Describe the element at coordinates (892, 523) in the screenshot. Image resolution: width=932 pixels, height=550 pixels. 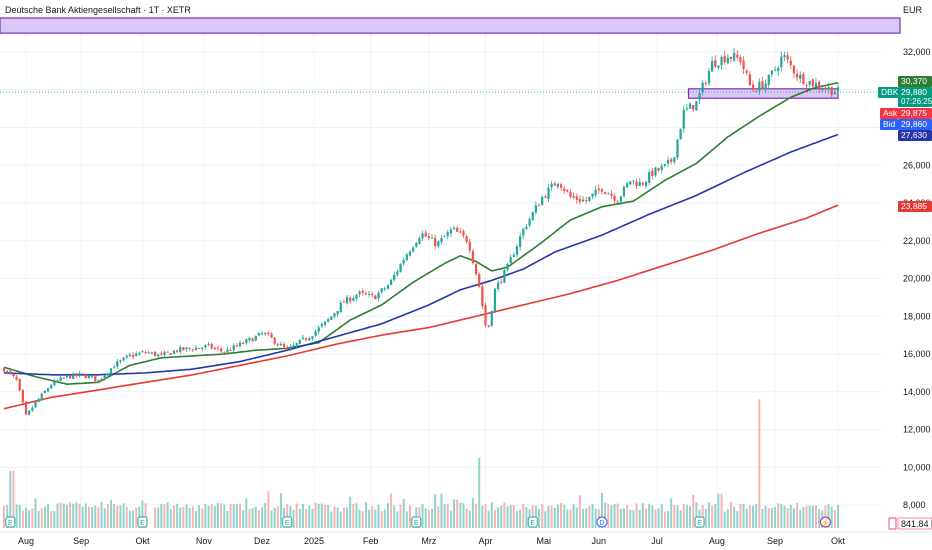
I see `volume-event-marker` at that location.